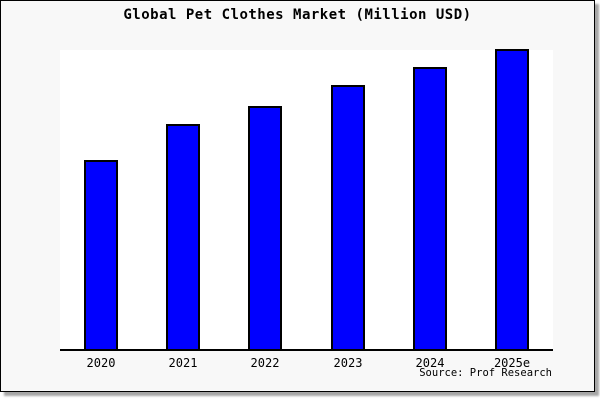 Image resolution: width=600 pixels, height=400 pixels. What do you see at coordinates (183, 363) in the screenshot?
I see `x-tick-label-2021: 2021` at bounding box center [183, 363].